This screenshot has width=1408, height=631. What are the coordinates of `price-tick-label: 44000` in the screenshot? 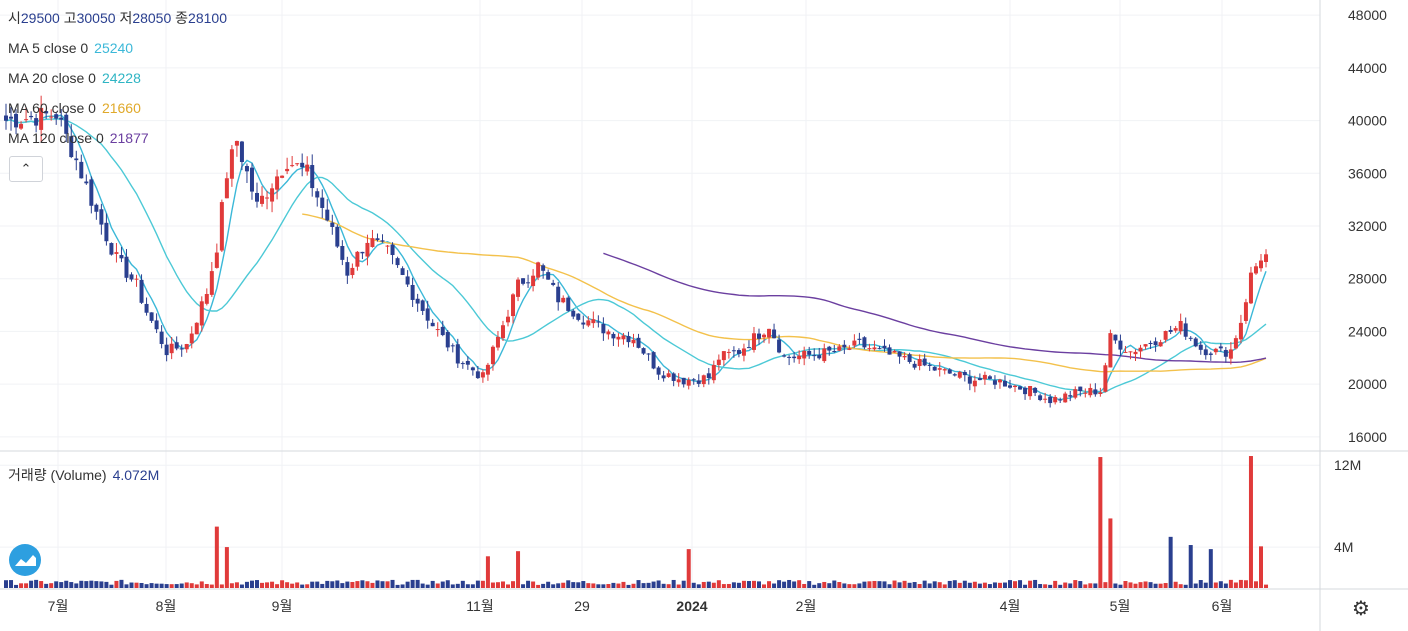 It's located at (1367, 68).